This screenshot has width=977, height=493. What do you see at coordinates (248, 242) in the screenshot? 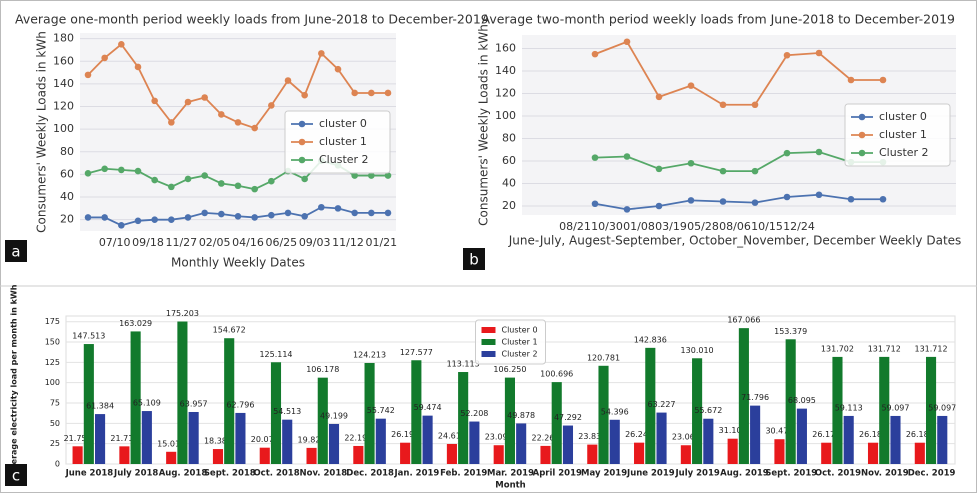
I see `x-tick-label: 04/16` at bounding box center [248, 242].